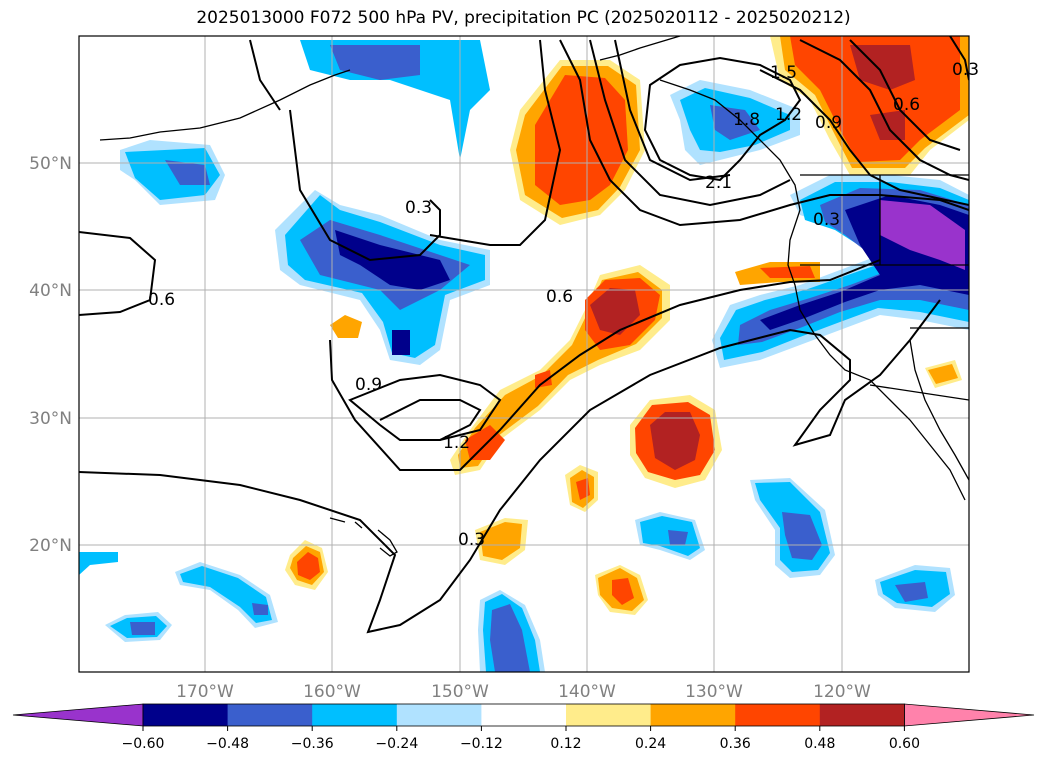 This screenshot has height=765, width=1047. I want to click on contour-label: 2.1, so click(718, 183).